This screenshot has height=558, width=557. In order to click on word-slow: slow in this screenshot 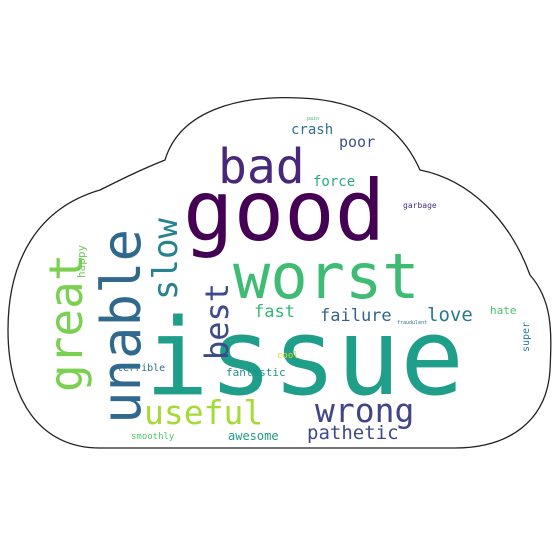, I will do `click(166, 259)`.